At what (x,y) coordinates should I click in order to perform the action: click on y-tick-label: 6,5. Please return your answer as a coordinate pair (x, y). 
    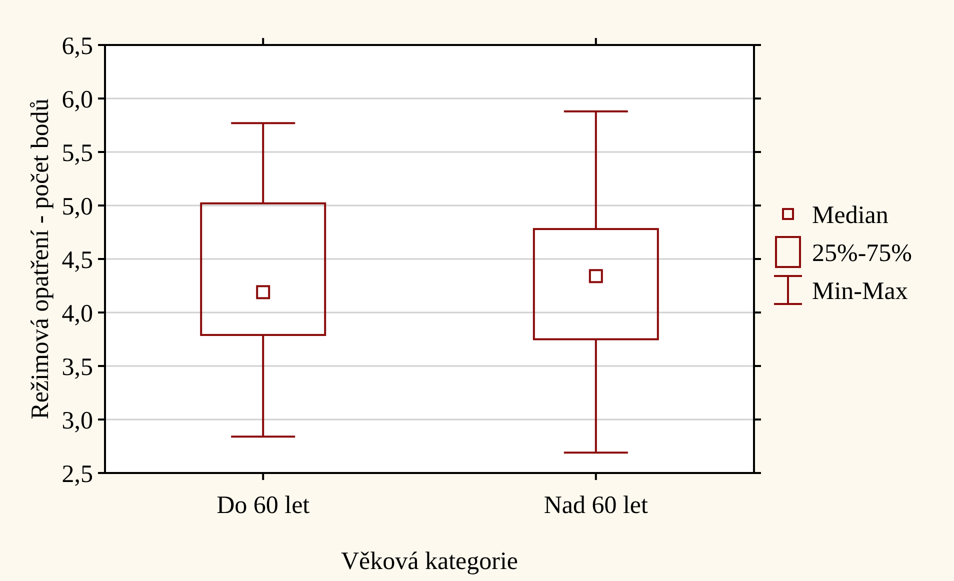
    Looking at the image, I should click on (77, 46).